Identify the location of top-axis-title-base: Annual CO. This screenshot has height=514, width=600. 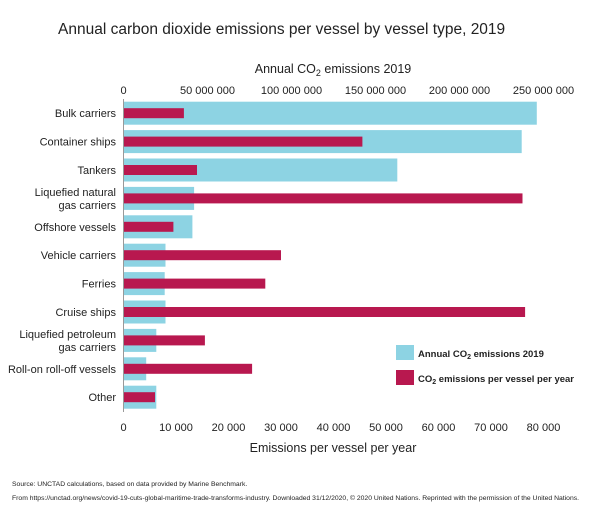
(285, 69).